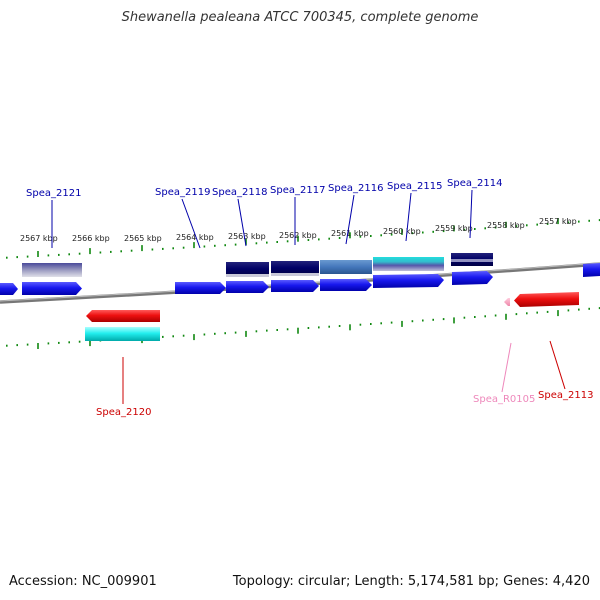  What do you see at coordinates (143, 238) in the screenshot?
I see `scale-label: 2565 kbp` at bounding box center [143, 238].